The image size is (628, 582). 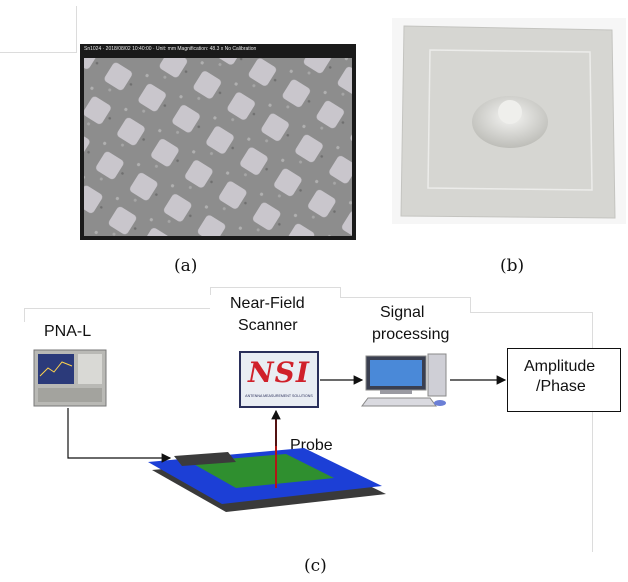 What do you see at coordinates (267, 480) in the screenshot?
I see `antenna-under-test` at bounding box center [267, 480].